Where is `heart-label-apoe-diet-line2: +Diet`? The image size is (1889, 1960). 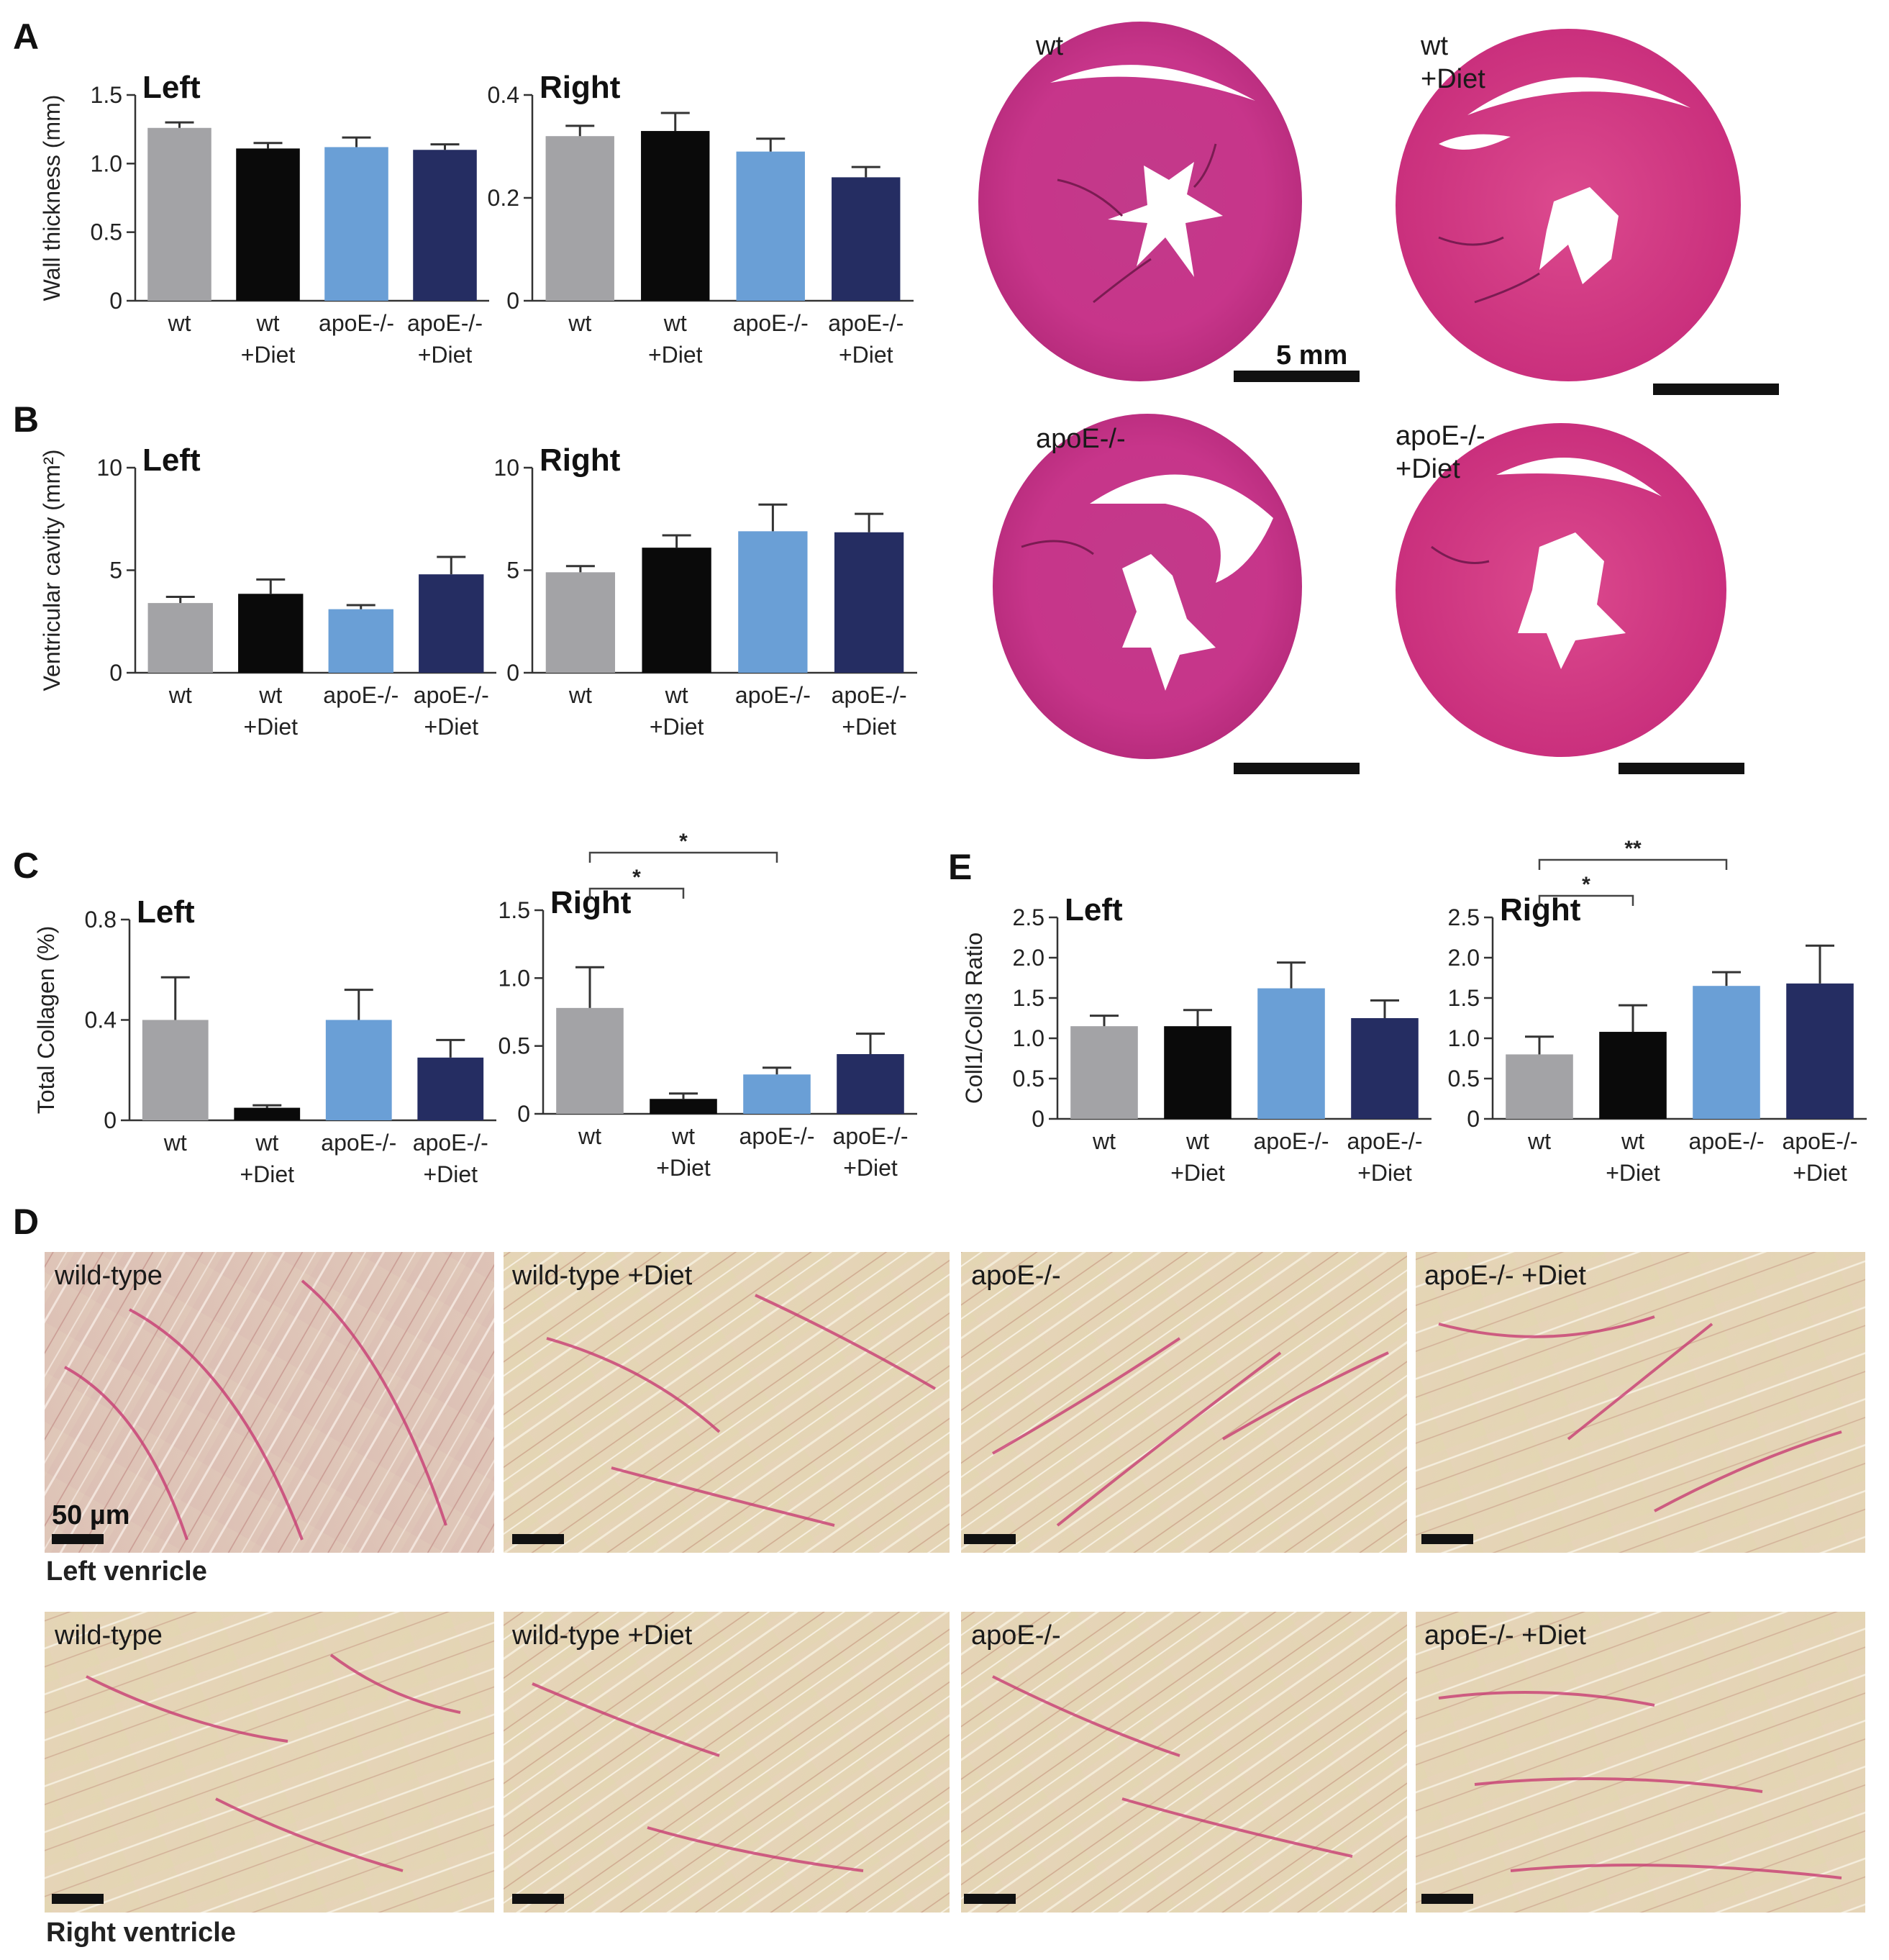
heart-label-apoe-diet-line2: +Diet is located at coordinates (1428, 469).